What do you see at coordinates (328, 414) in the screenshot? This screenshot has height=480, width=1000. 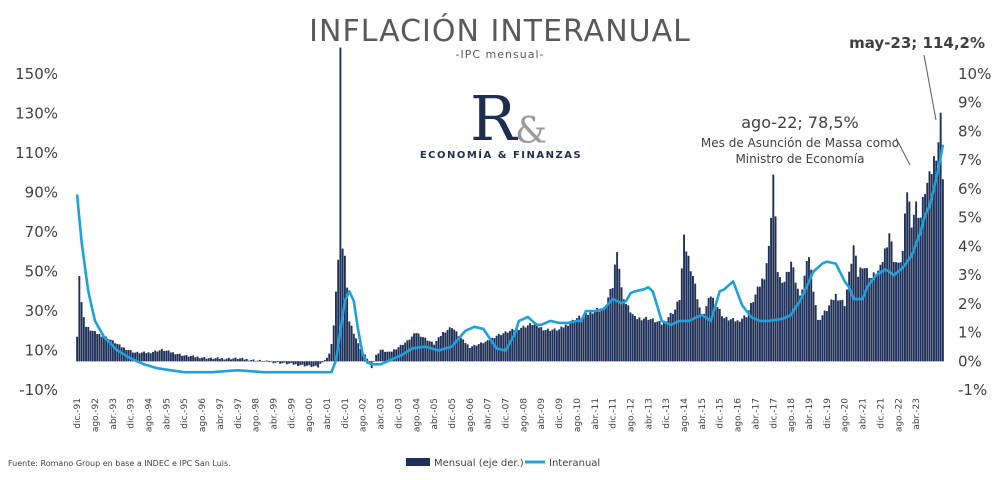 I see `x-tick-label: abr.-01` at bounding box center [328, 414].